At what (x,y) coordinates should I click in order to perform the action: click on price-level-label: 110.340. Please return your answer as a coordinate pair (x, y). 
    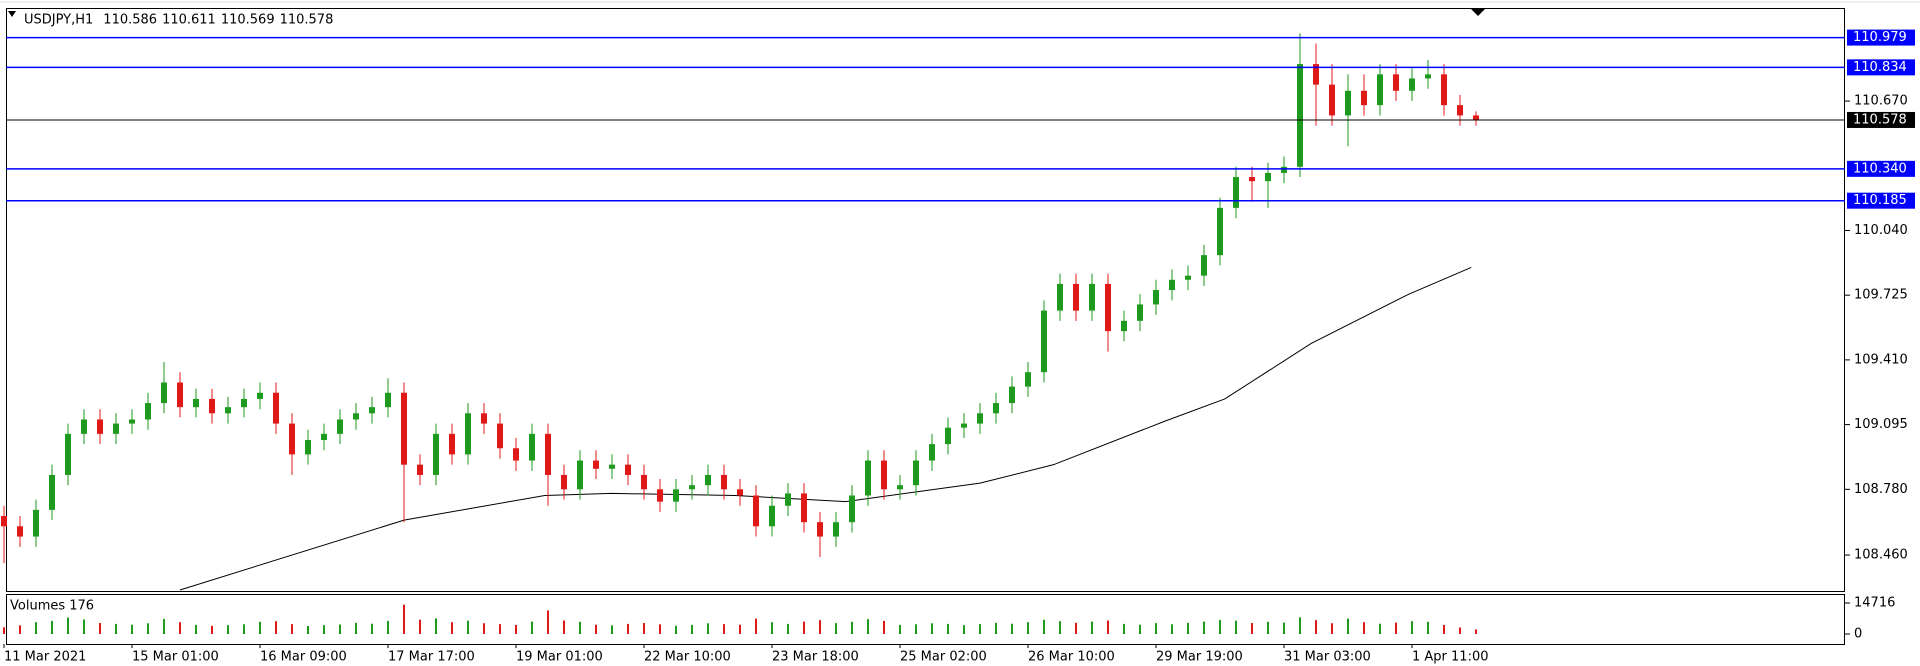
    Looking at the image, I should click on (1880, 168).